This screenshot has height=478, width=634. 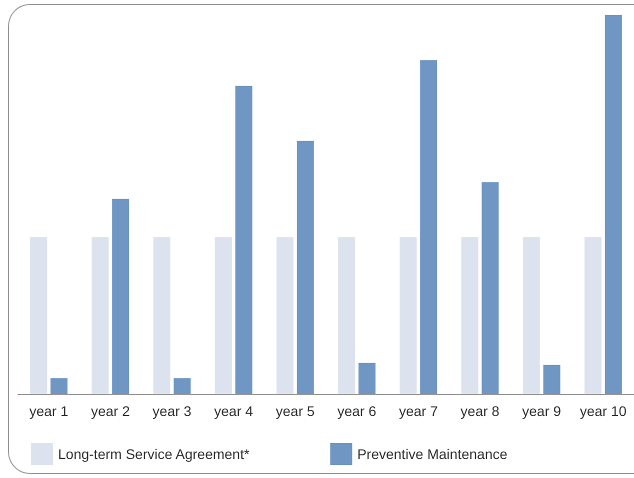 What do you see at coordinates (603, 411) in the screenshot?
I see `x-tick-label: year 10` at bounding box center [603, 411].